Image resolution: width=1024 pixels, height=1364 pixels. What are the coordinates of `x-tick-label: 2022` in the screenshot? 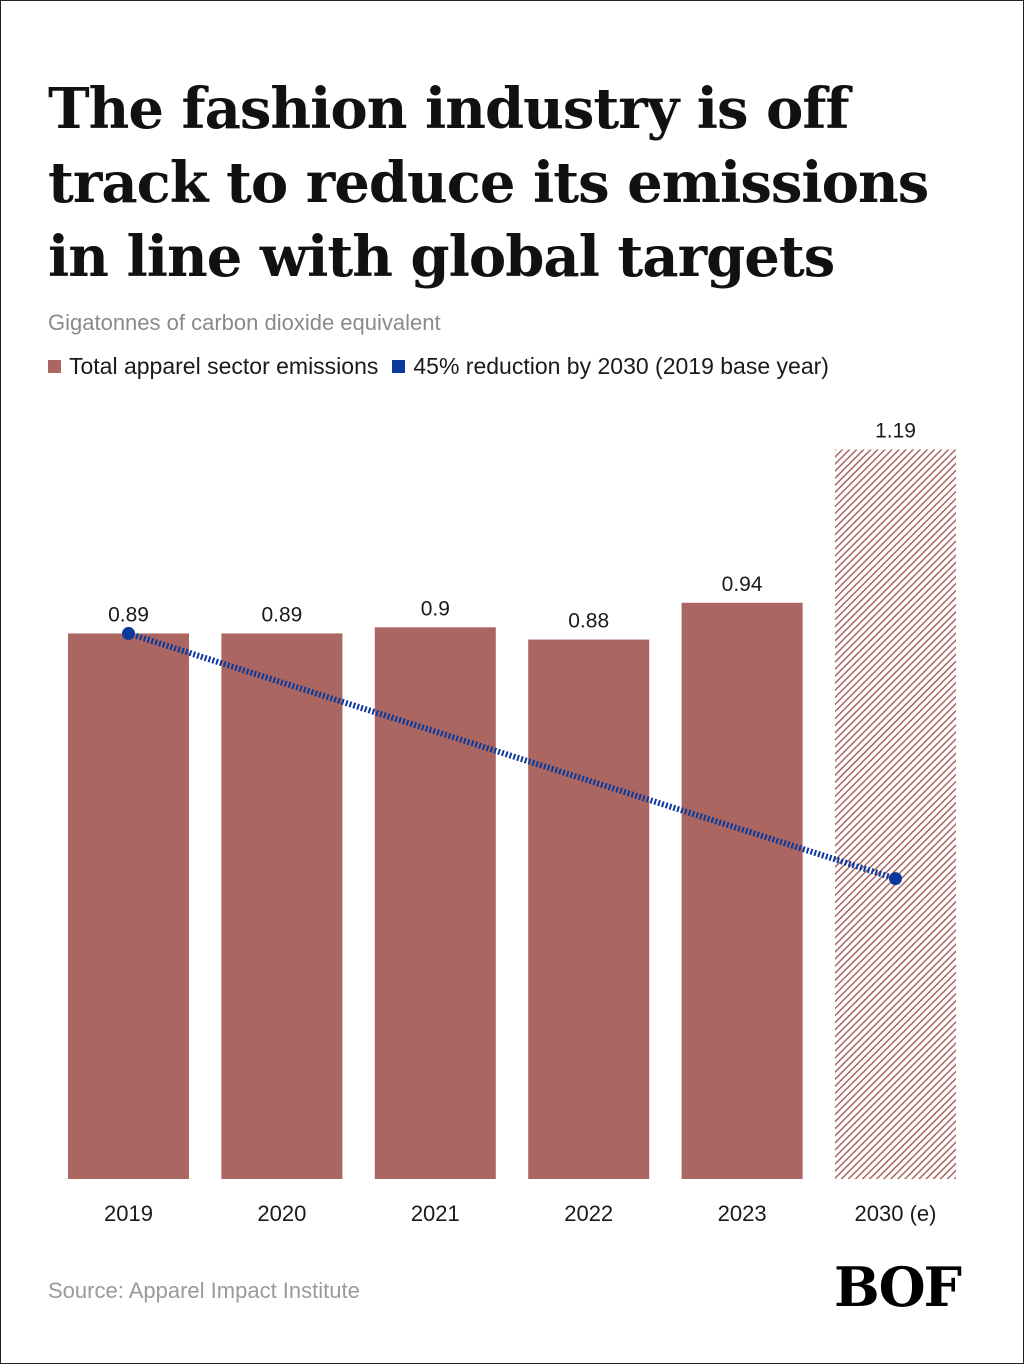 It's located at (588, 1213).